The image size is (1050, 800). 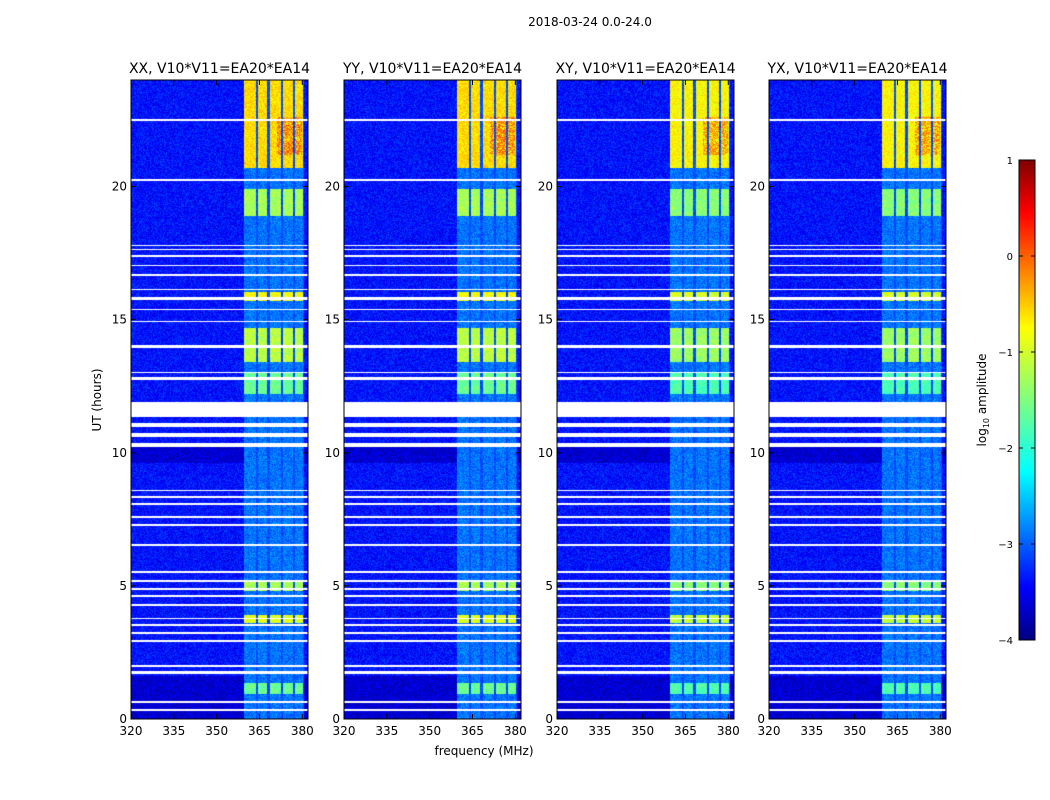 What do you see at coordinates (1005, 449) in the screenshot?
I see `colorbar-tick-label: −2` at bounding box center [1005, 449].